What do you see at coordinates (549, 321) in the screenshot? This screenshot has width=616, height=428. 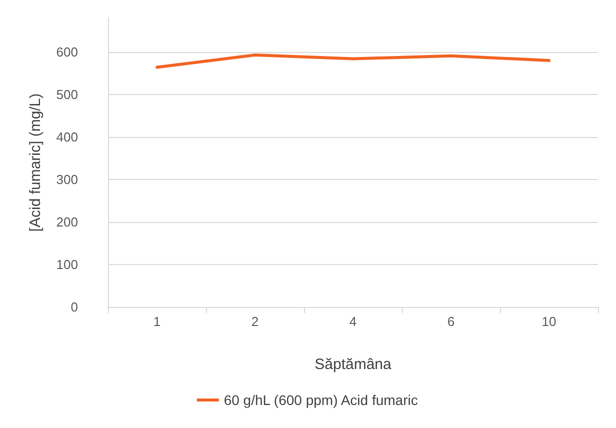 I see `x-tick-label: 10` at bounding box center [549, 321].